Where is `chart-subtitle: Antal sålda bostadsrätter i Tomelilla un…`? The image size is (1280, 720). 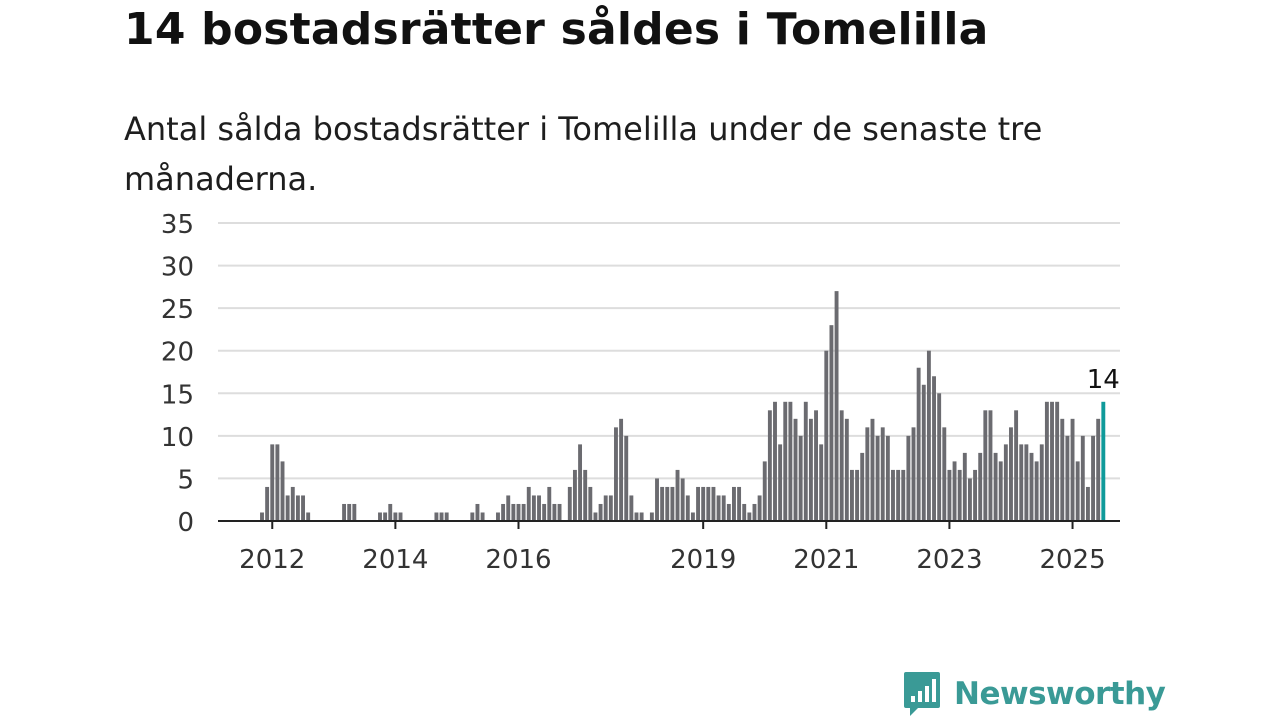 chart-subtitle: Antal sålda bostadsrätter i Tomelilla un… is located at coordinates (583, 154).